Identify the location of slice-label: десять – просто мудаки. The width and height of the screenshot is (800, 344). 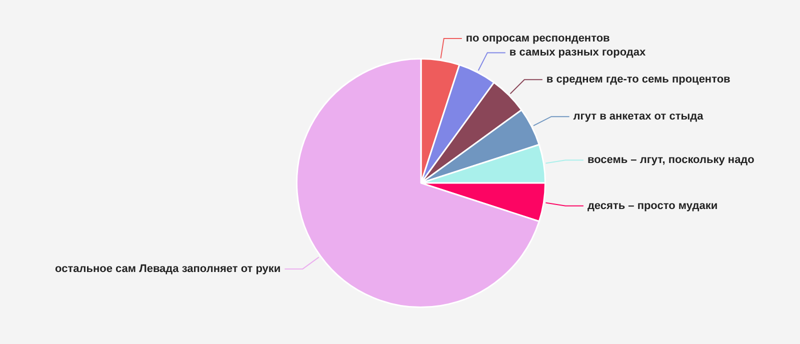
(652, 206).